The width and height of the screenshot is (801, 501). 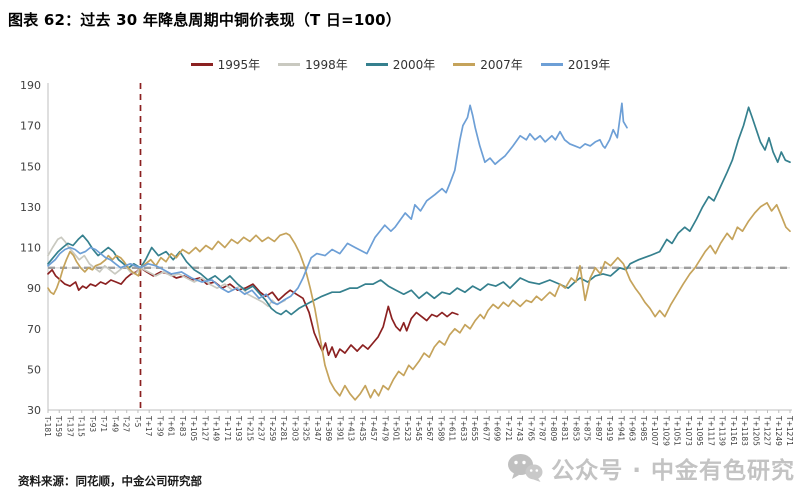 I want to click on legend-item-1998年: 1998年, so click(x=313, y=64).